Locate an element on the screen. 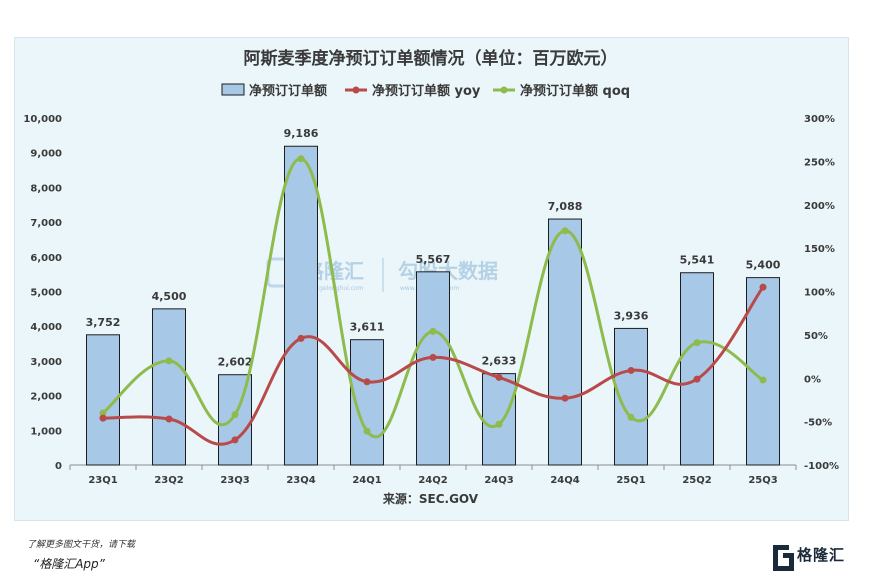  x-tick-label: 25Q1 is located at coordinates (630, 480).